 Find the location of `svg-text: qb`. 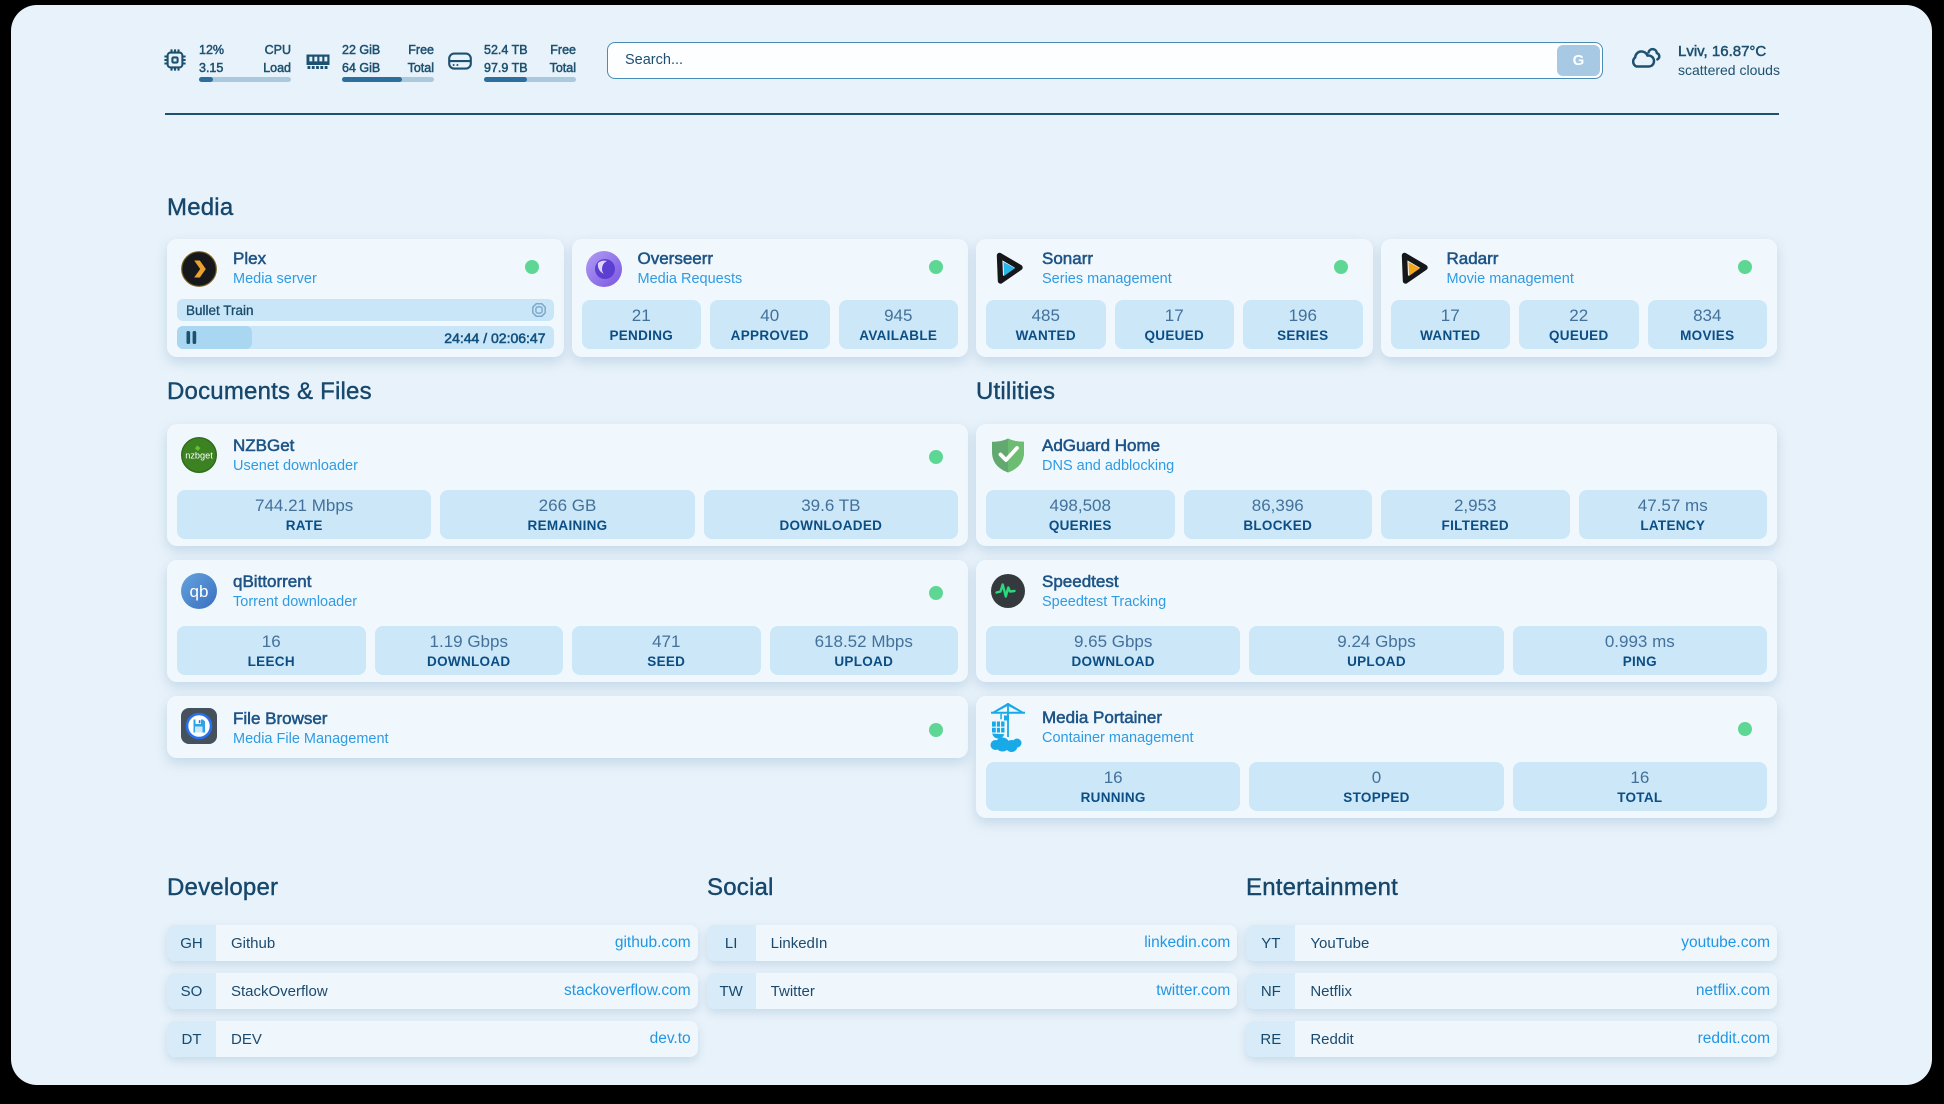

svg-text: qb is located at coordinates (199, 591).